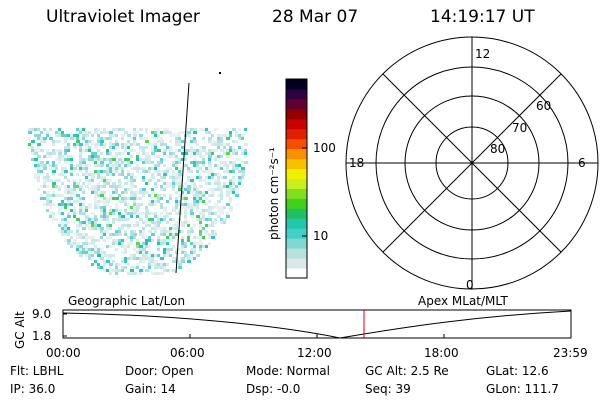 Image resolution: width=600 pixels, height=400 pixels. What do you see at coordinates (33, 389) in the screenshot?
I see `ip-info: IP: 36.0` at bounding box center [33, 389].